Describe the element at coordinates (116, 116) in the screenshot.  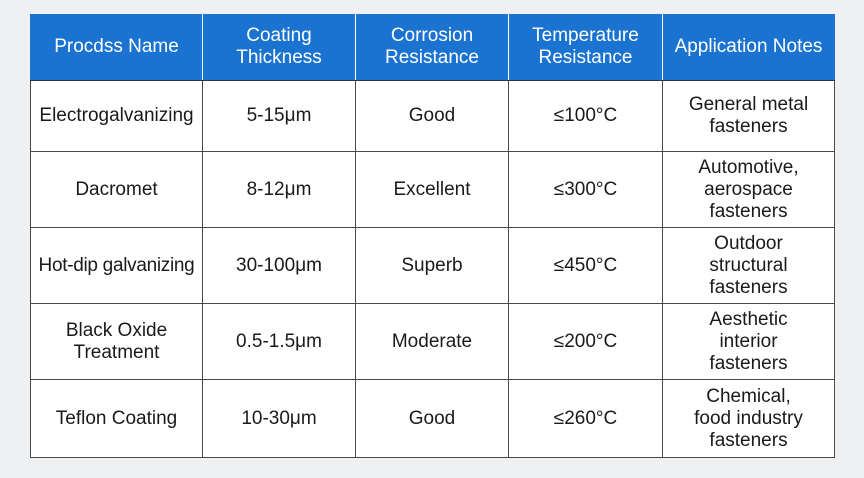
I see `cell-process-name: Electrogalvanizing` at that location.